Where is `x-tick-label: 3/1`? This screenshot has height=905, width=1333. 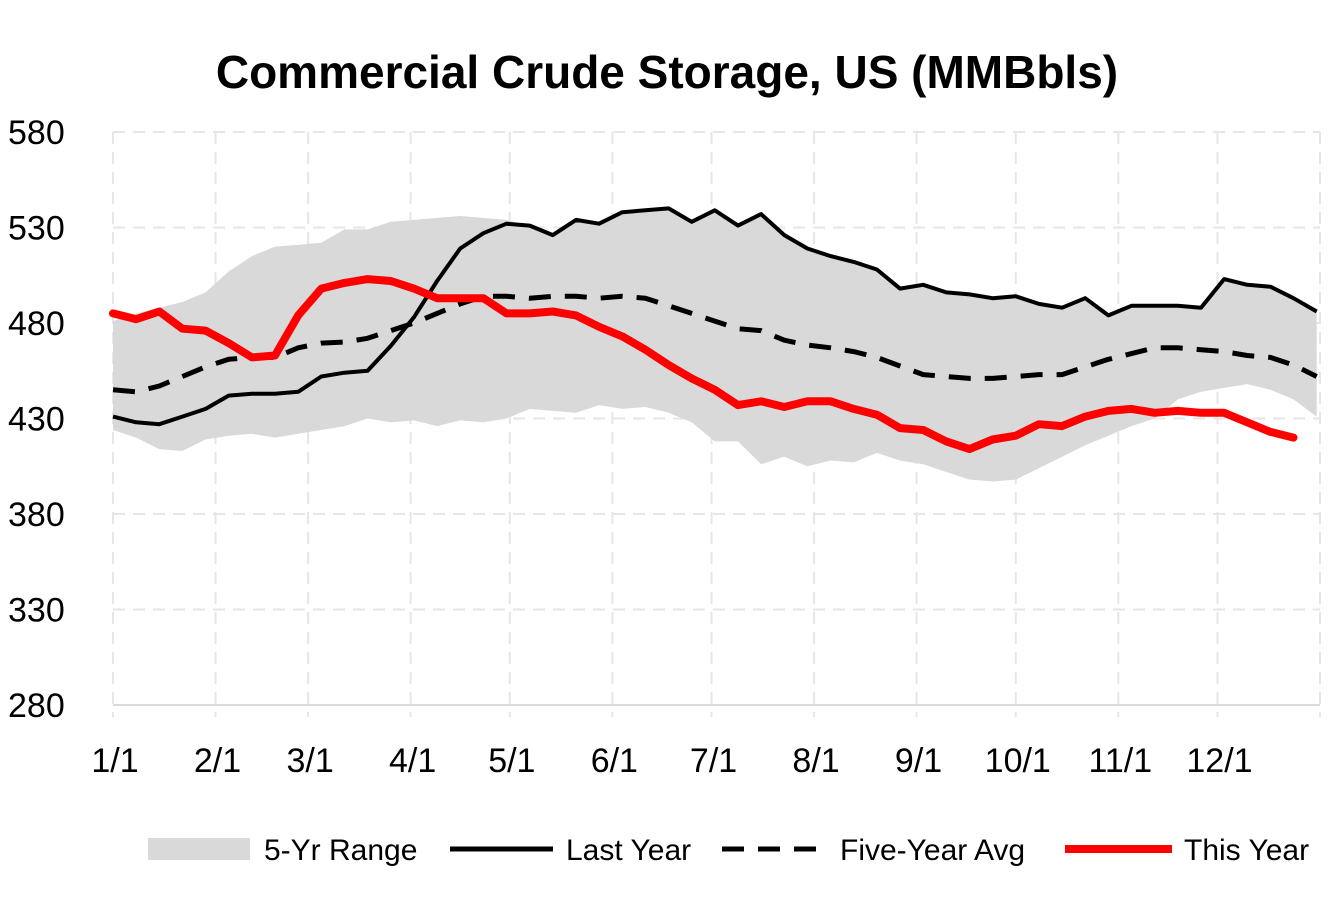
x-tick-label: 3/1 is located at coordinates (309, 761).